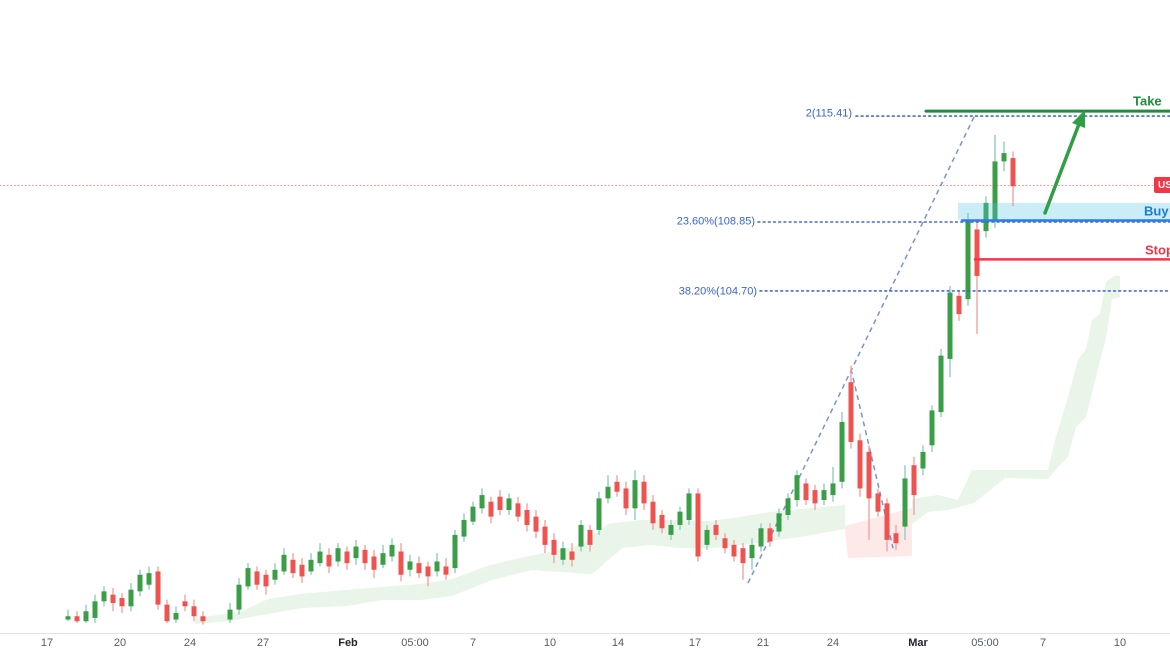 The height and width of the screenshot is (650, 1170). Describe the element at coordinates (861, 349) in the screenshot. I see `impulse-trendline` at that location.